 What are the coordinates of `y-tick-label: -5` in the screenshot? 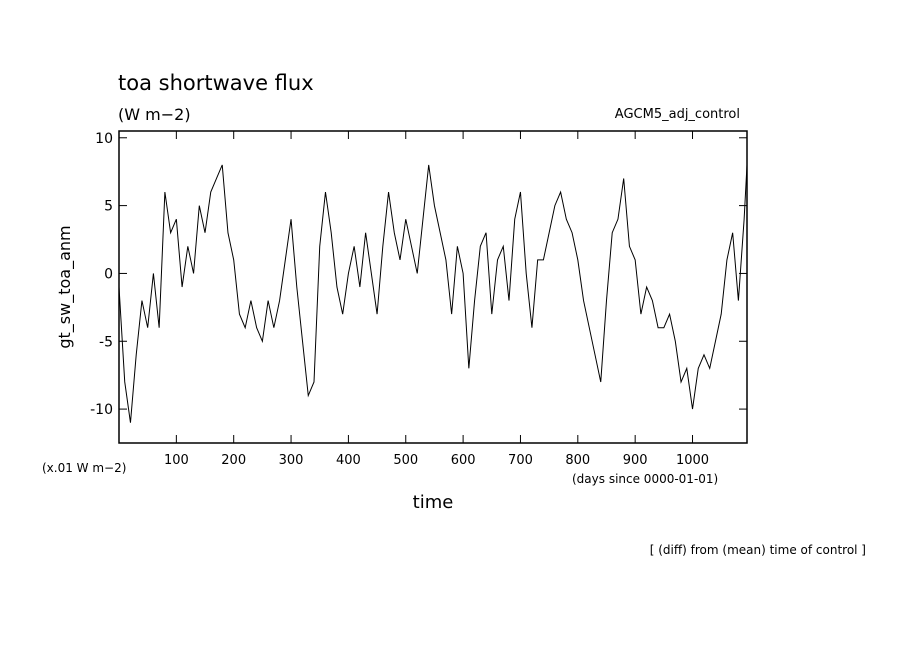 It's located at (106, 342).